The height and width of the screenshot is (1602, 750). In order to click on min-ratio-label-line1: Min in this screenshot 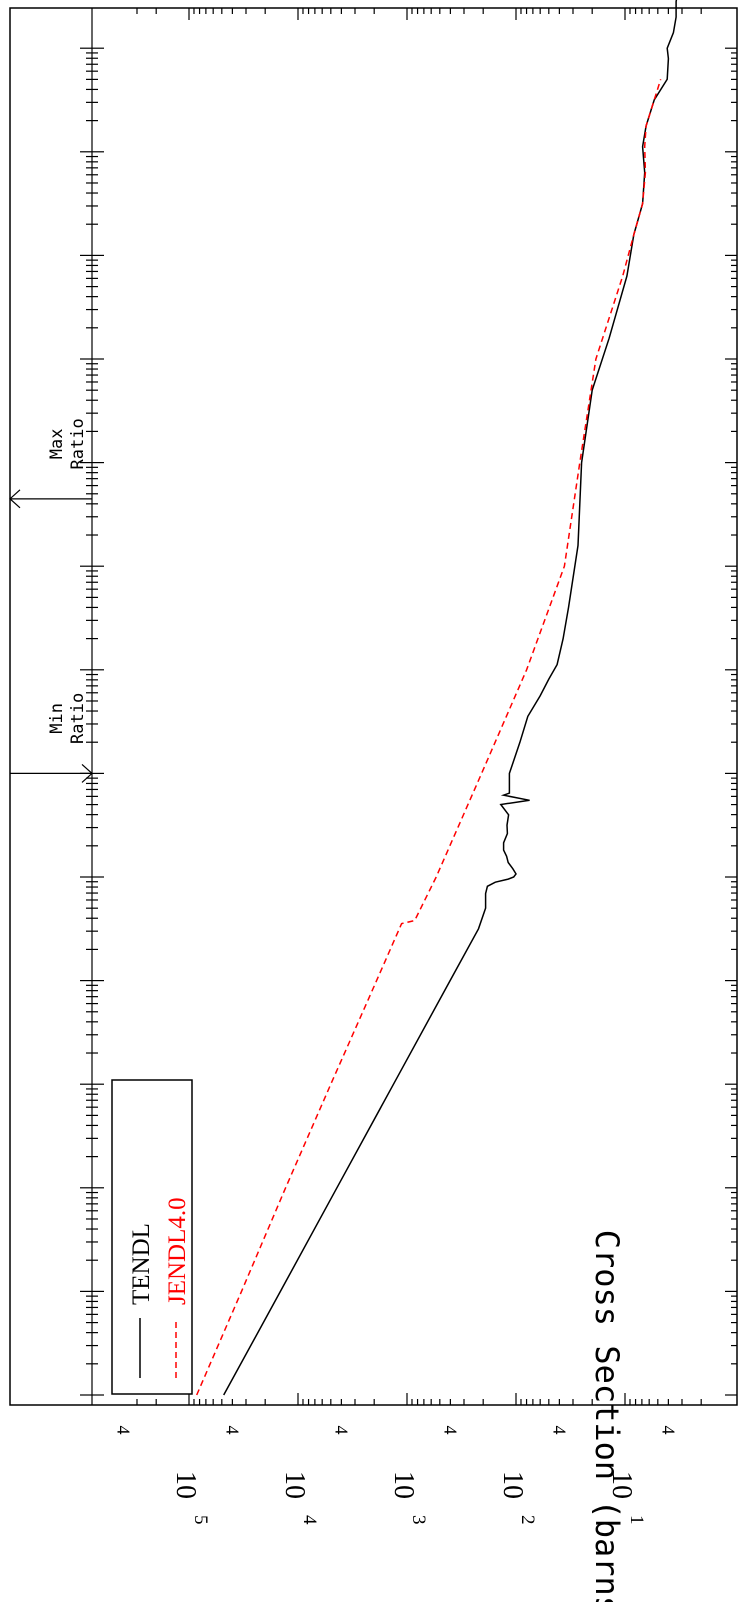, I will do `click(57, 718)`.